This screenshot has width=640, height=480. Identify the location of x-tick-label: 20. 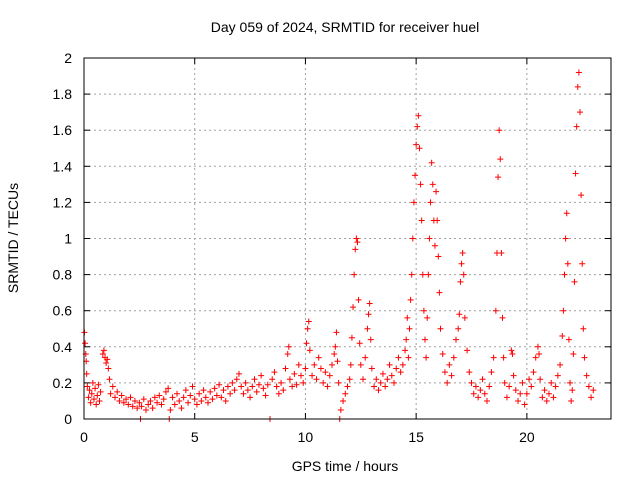
(527, 437).